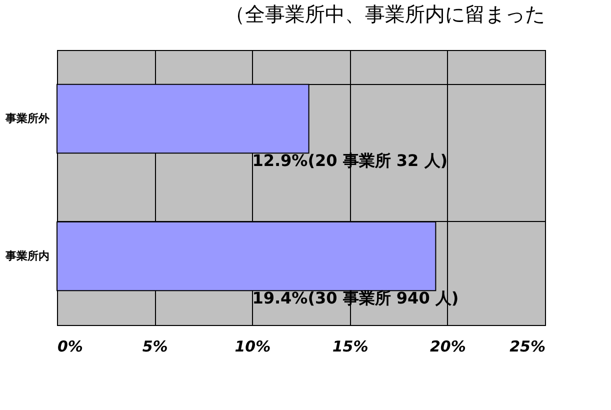 The height and width of the screenshot is (410, 611). What do you see at coordinates (448, 347) in the screenshot?
I see `x-tick-label: 20%` at bounding box center [448, 347].